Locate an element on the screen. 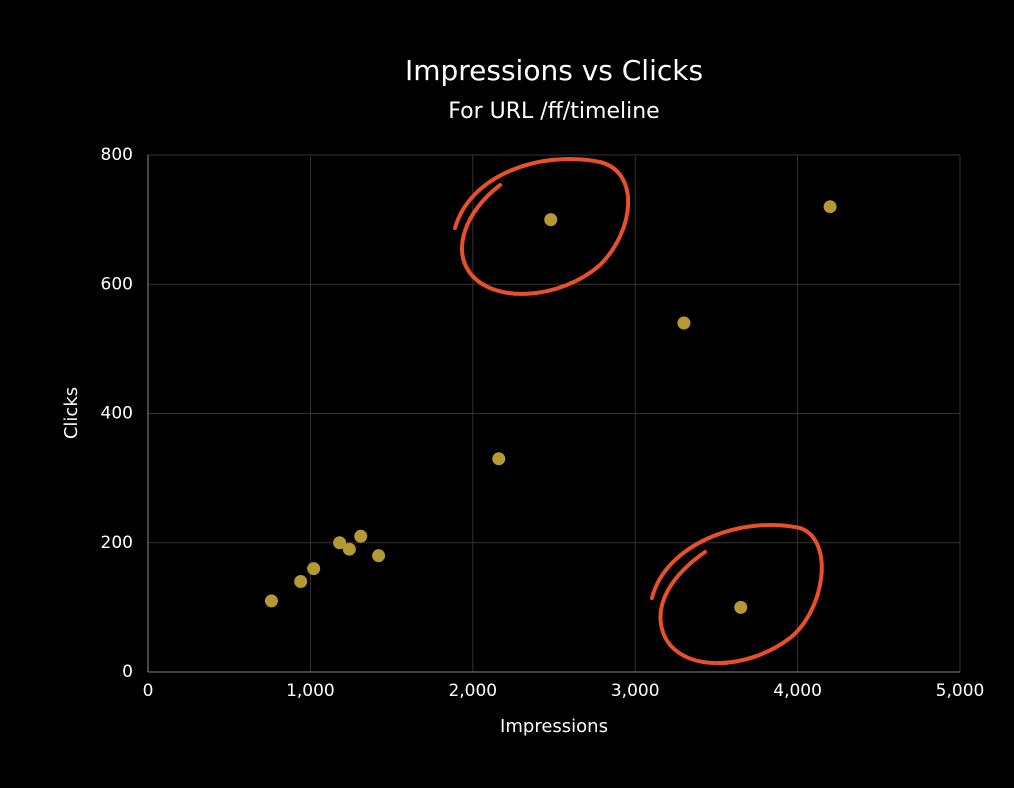 Image resolution: width=1014 pixels, height=788 pixels. y-tick-label: 0 is located at coordinates (127, 672).